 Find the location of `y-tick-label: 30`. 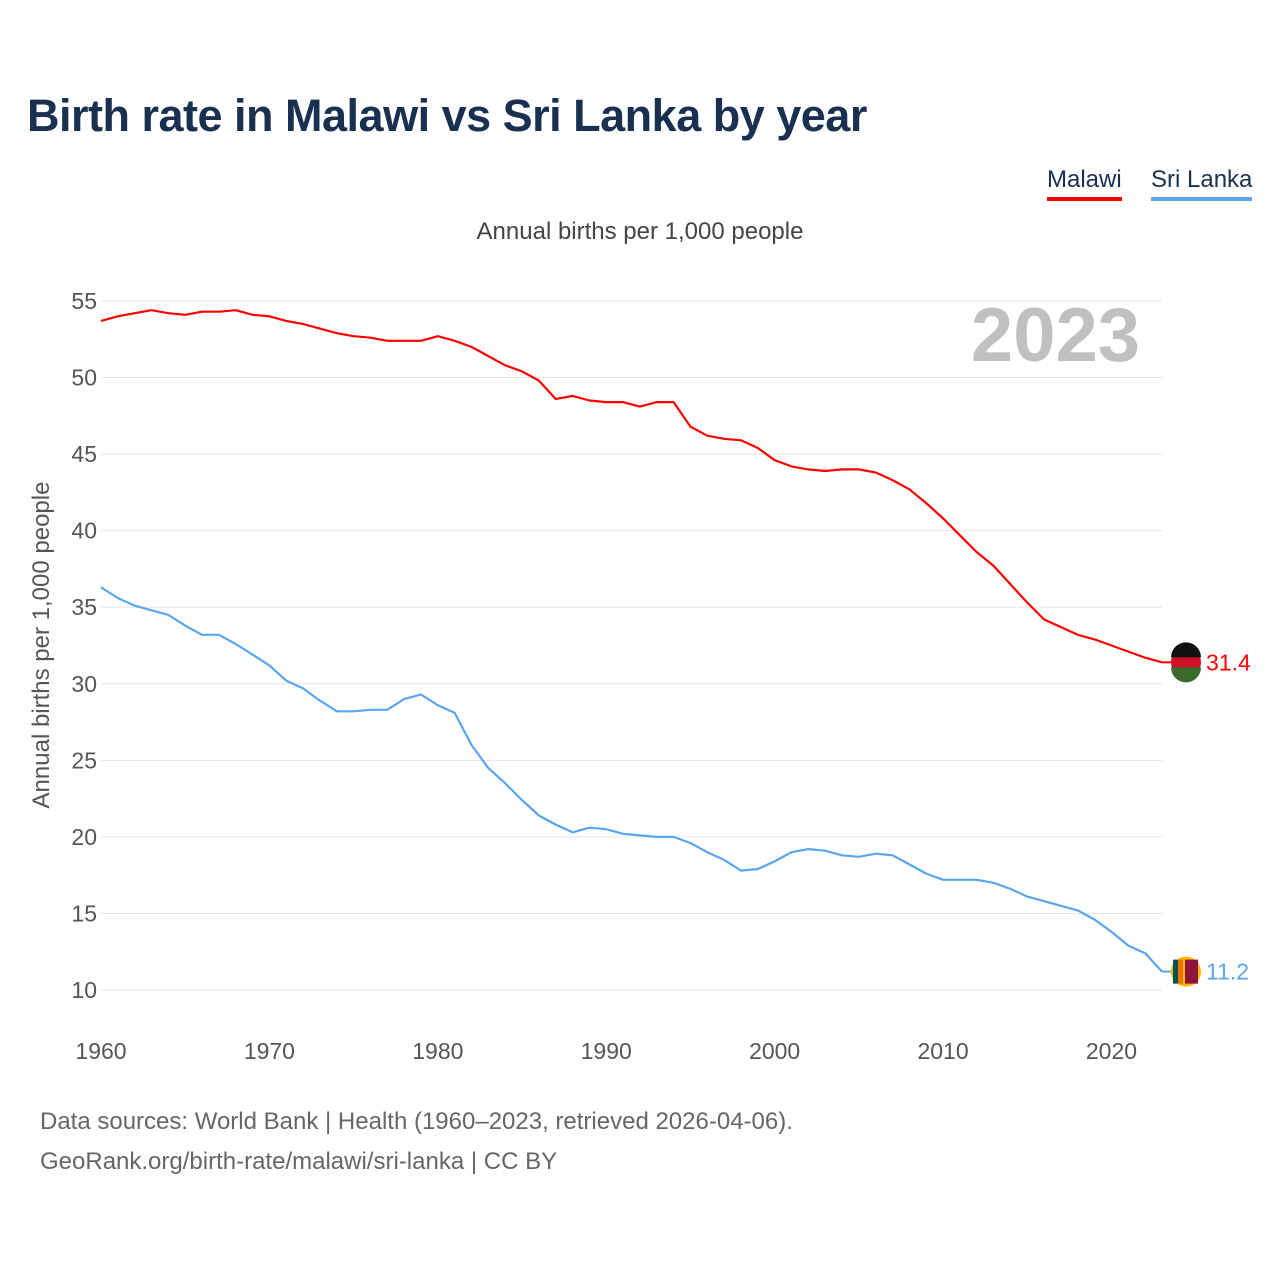

y-tick-label: 30 is located at coordinates (84, 684).